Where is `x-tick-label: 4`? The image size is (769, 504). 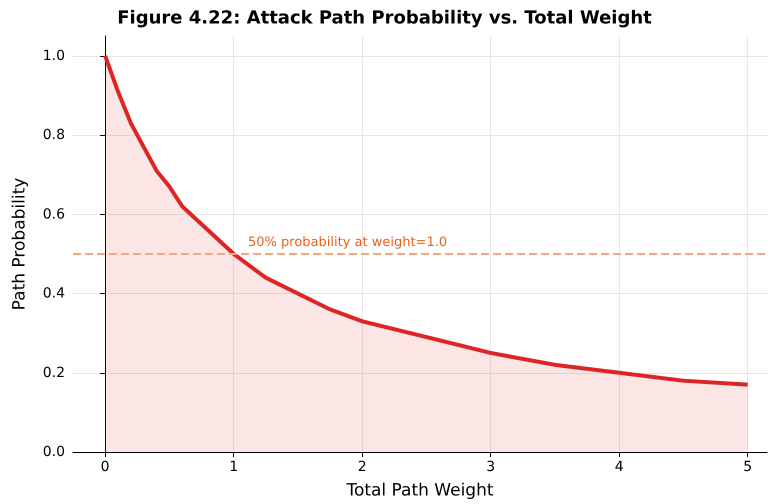
x-tick-label: 4 is located at coordinates (619, 467).